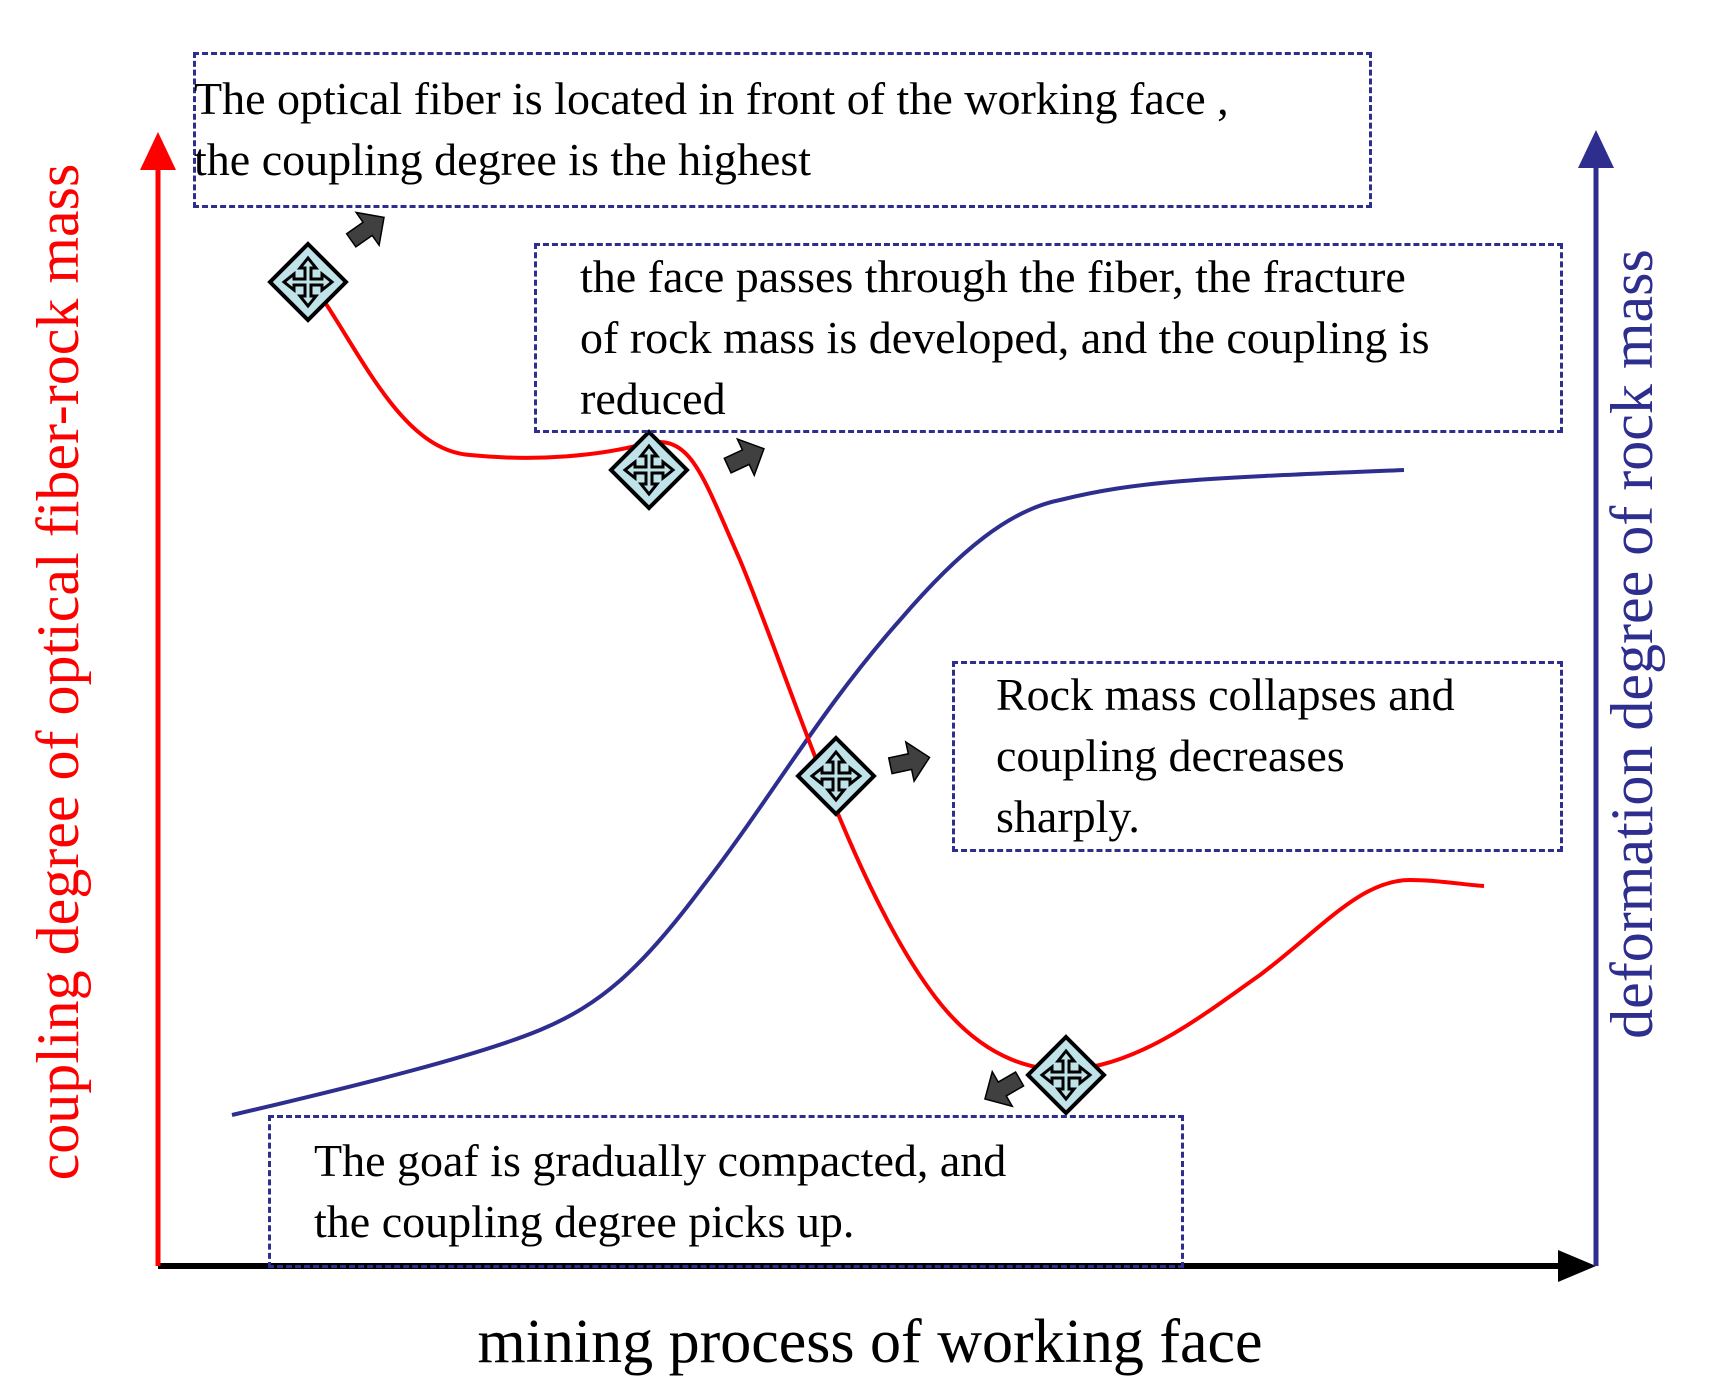 This screenshot has width=1711, height=1396. I want to click on marker-initial, so click(308, 282).